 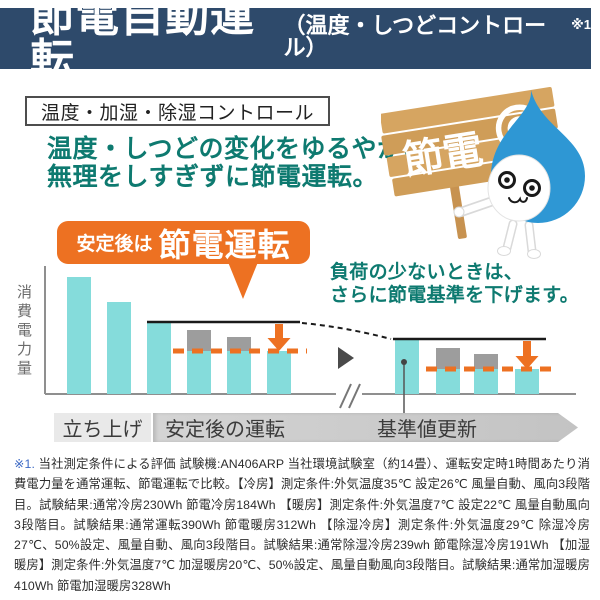 What do you see at coordinates (243, 280) in the screenshot?
I see `callout-tail` at bounding box center [243, 280].